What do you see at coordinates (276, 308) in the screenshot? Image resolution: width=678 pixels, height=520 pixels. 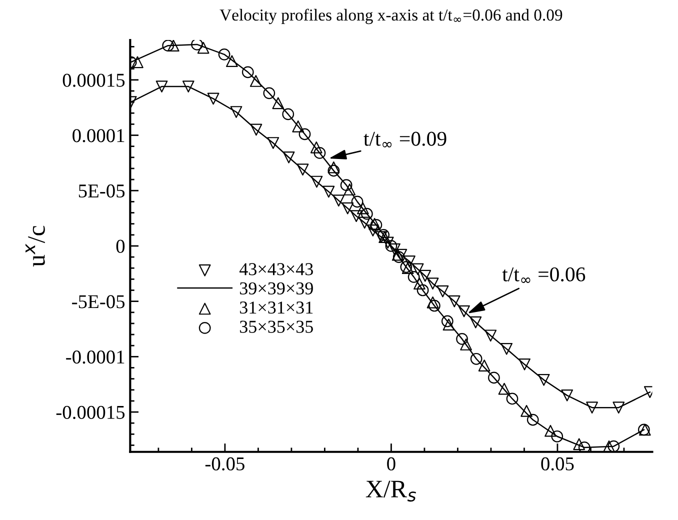 I see `legend-label: 31×31×31` at bounding box center [276, 308].